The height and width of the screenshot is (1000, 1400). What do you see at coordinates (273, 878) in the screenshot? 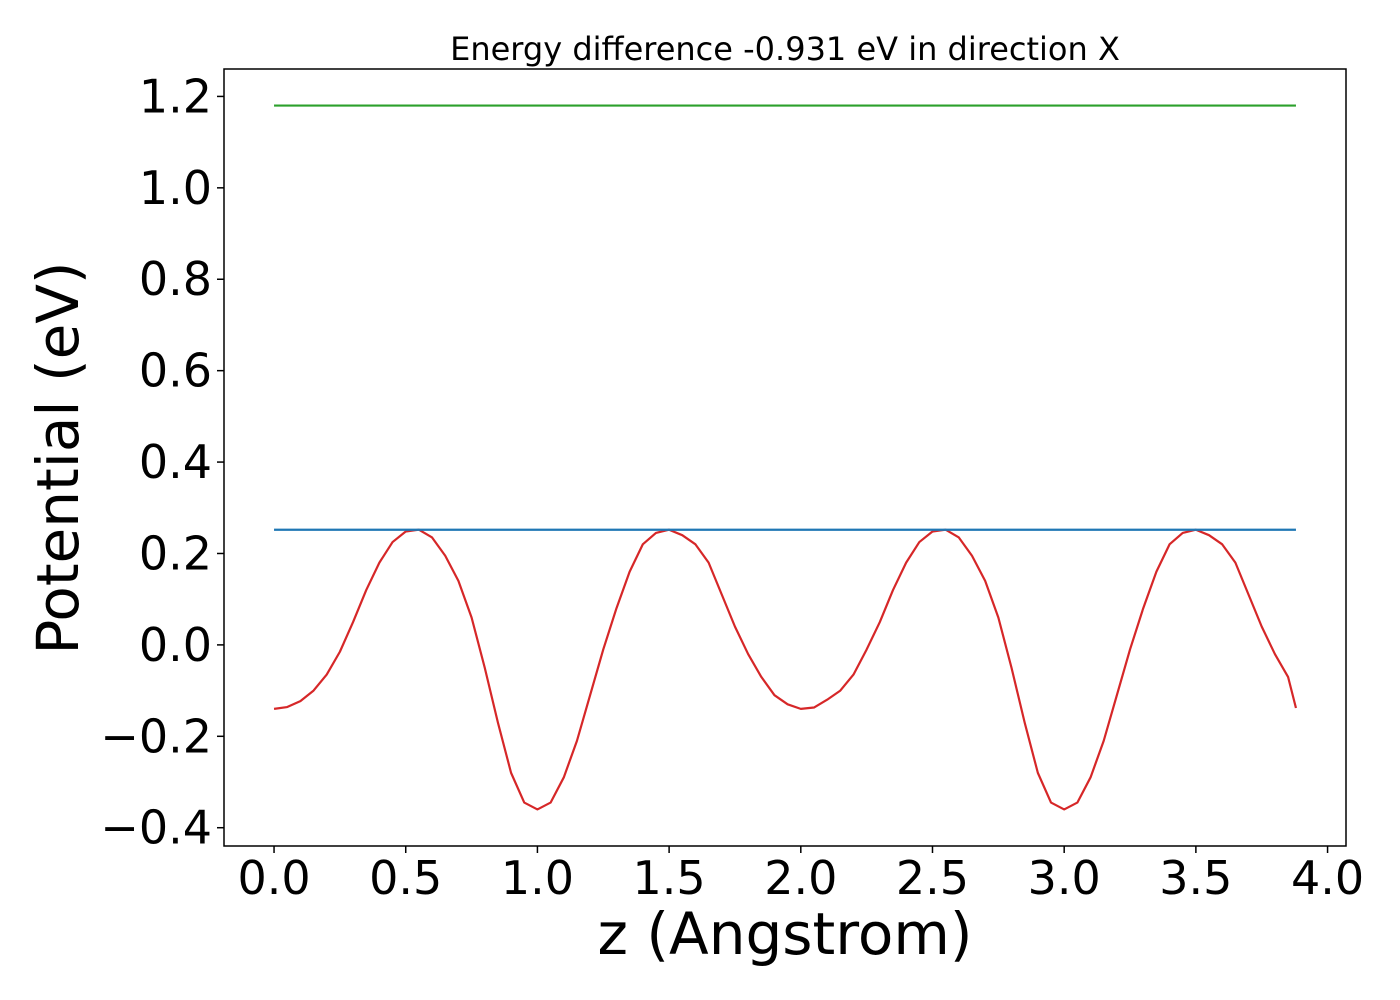
I see `x-tick-label: 0.0` at bounding box center [273, 878].